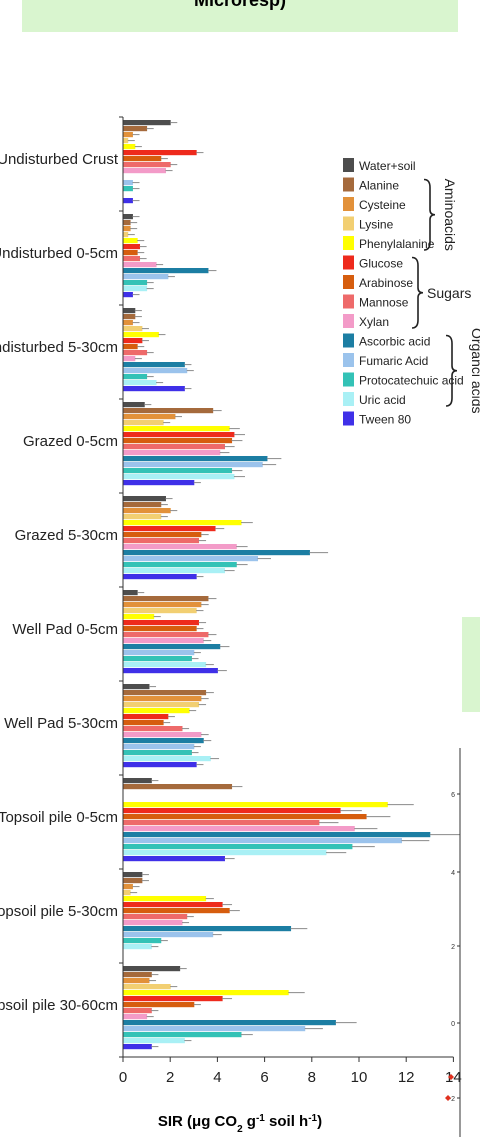 The width and height of the screenshot is (480, 1137). I want to click on x-tick-label: 10, so click(359, 1077).